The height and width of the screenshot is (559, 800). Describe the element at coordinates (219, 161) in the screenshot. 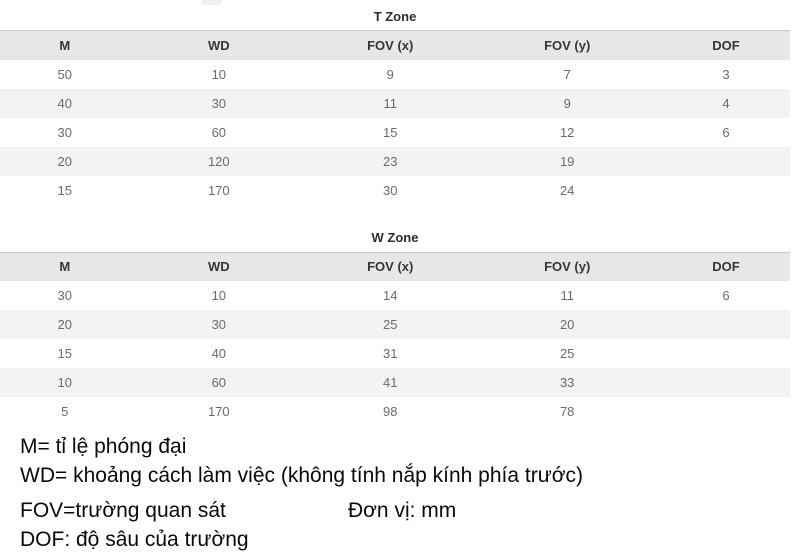

I see `table-cell: 120` at that location.